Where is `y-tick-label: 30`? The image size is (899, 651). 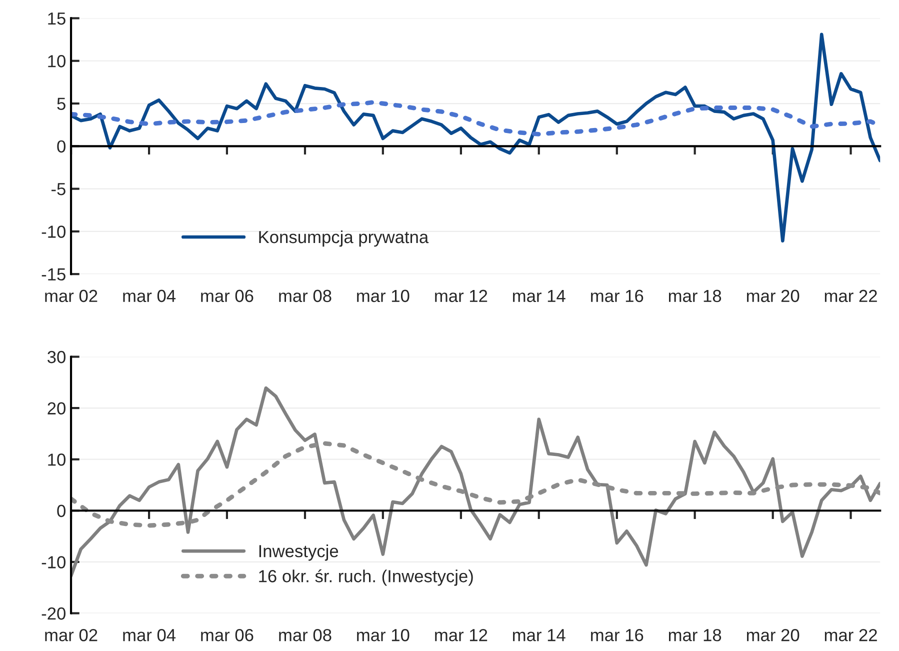
y-tick-label: 30 is located at coordinates (57, 357).